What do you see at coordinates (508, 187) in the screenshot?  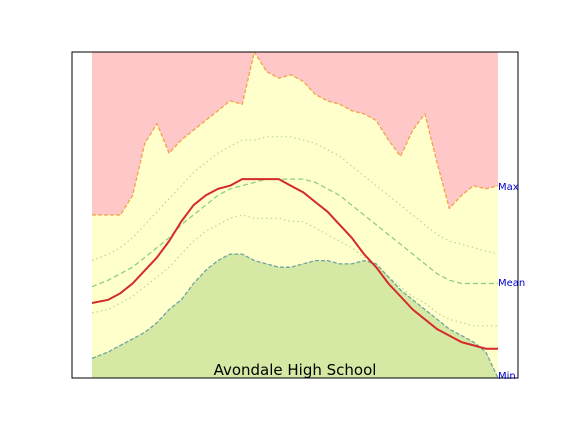 I see `max-axis-label: Max` at bounding box center [508, 187].